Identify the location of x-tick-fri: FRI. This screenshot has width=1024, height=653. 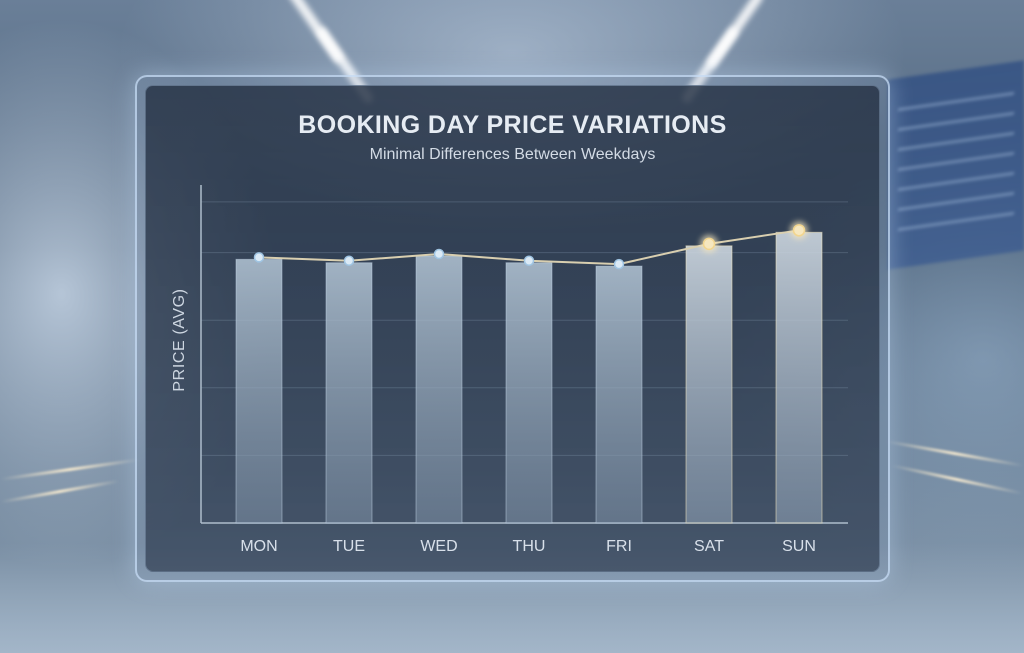
(619, 546).